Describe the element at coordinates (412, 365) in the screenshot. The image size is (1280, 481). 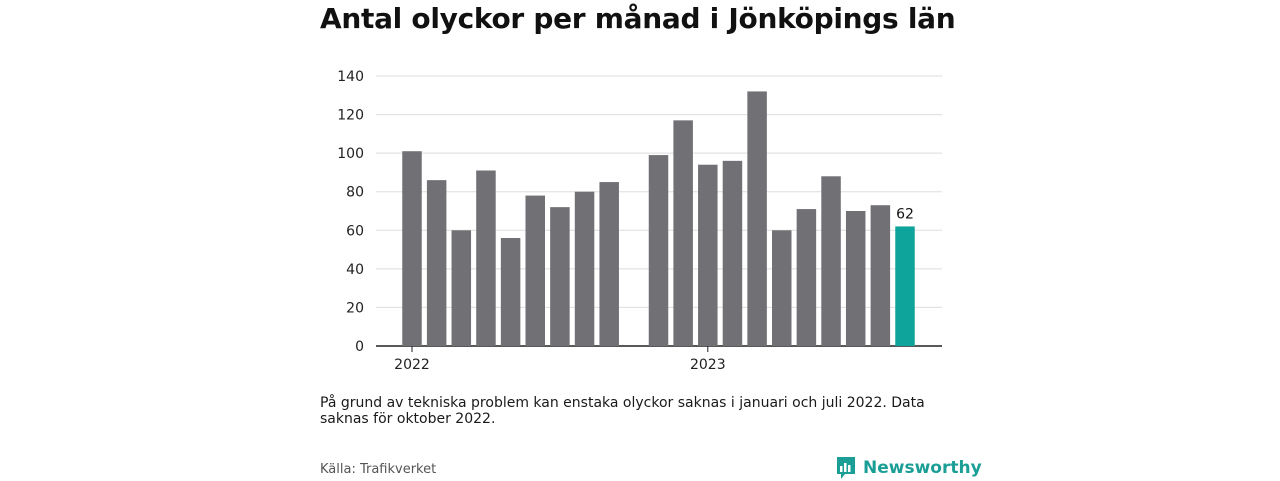
I see `x-tick-label: 2022` at that location.